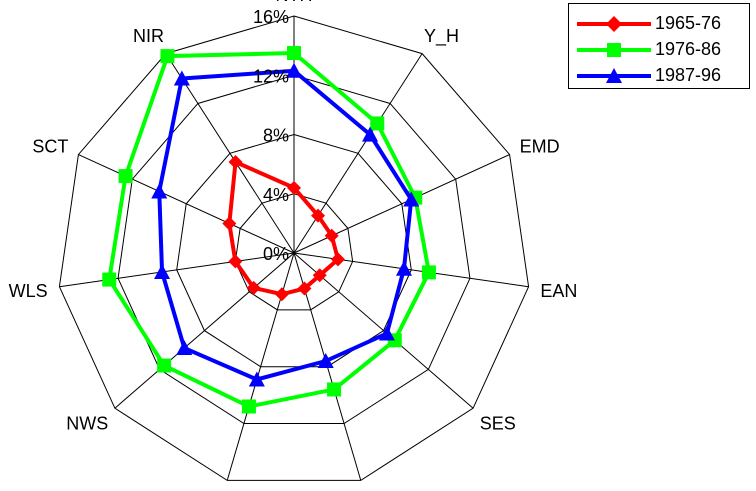 This screenshot has height=491, width=756. I want to click on legend-marker-square, so click(614, 50).